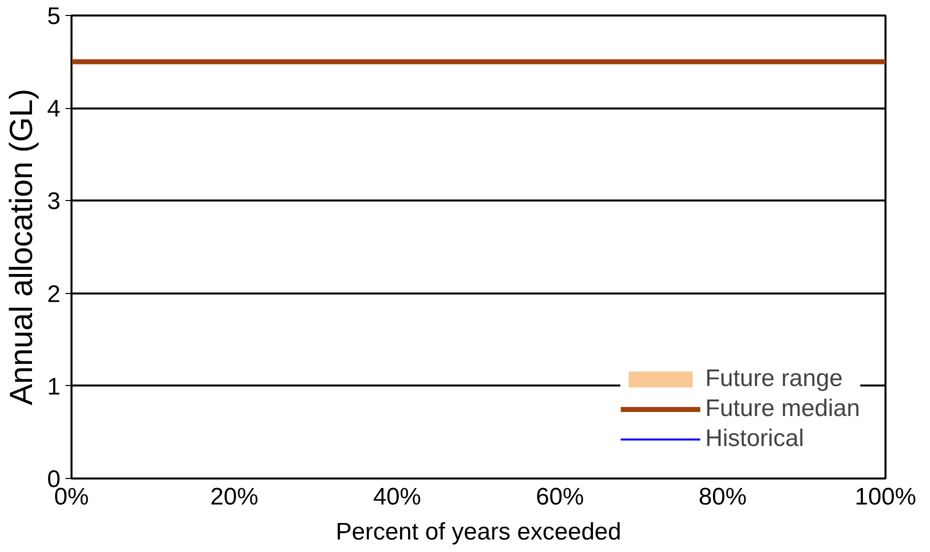 The image size is (930, 552). I want to click on x-tick-label: 20%, so click(234, 497).